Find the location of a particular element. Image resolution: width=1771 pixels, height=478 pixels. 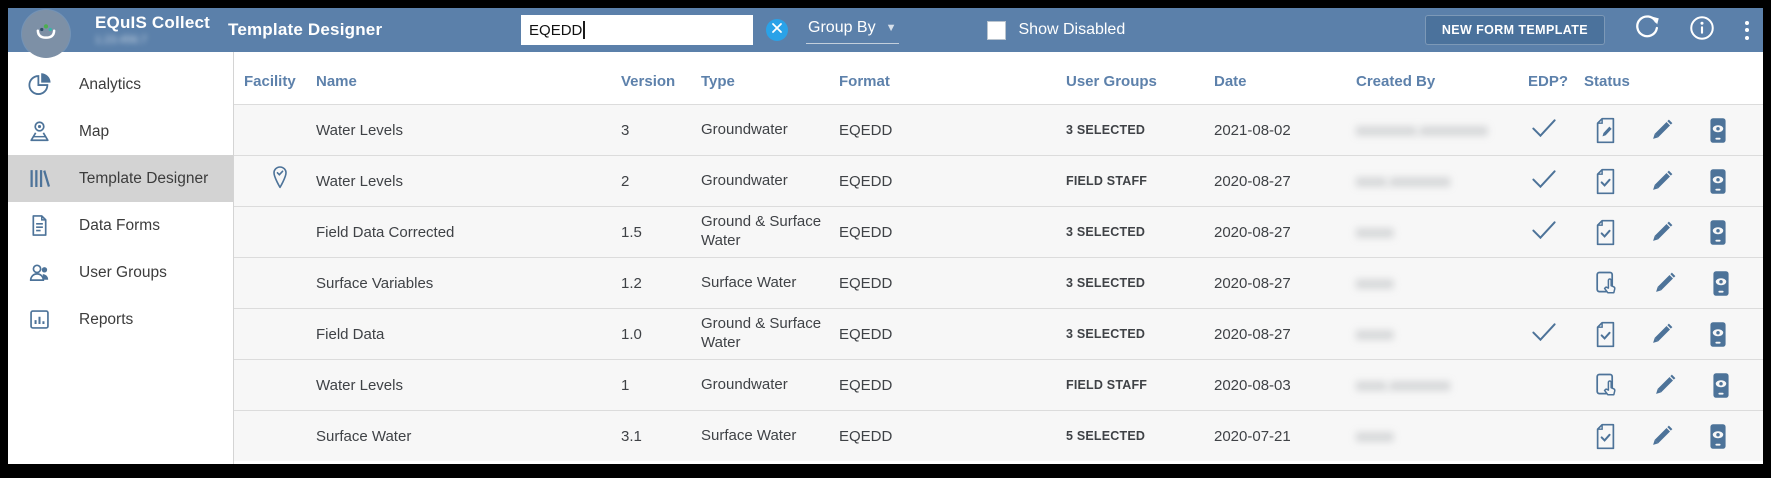

sidebar-item-template-designer: Template Designer is located at coordinates (120, 178).